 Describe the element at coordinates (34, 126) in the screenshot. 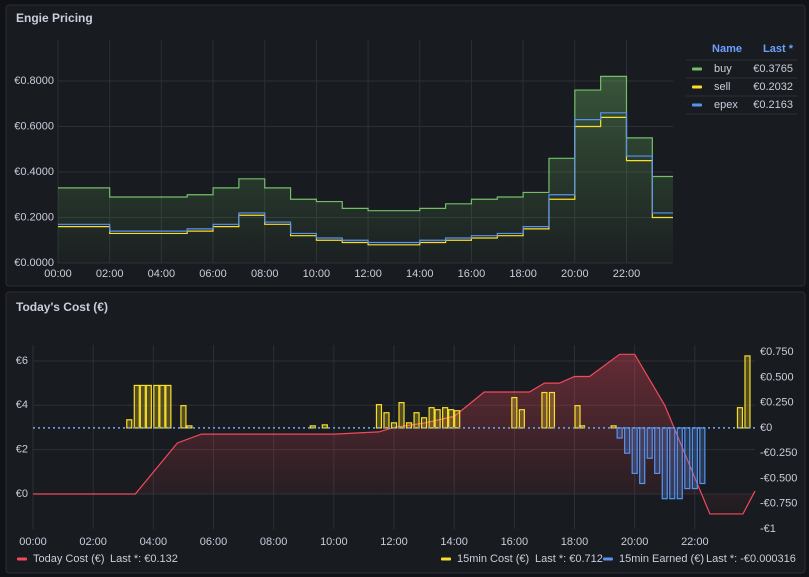

I see `y-tick-label: €0.6000` at that location.